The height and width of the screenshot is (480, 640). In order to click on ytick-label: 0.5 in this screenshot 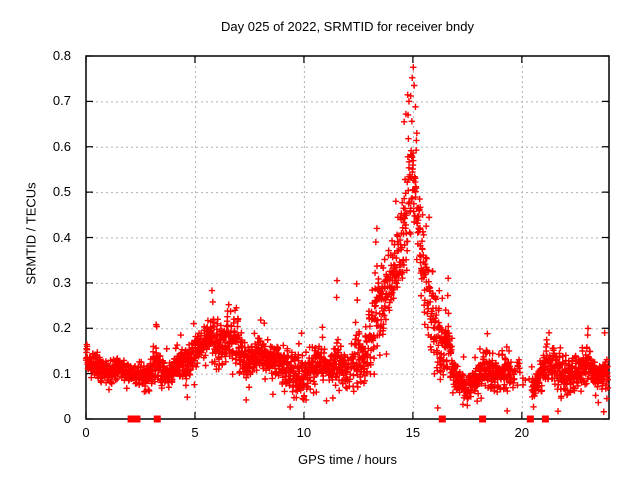, I will do `click(61, 192)`.